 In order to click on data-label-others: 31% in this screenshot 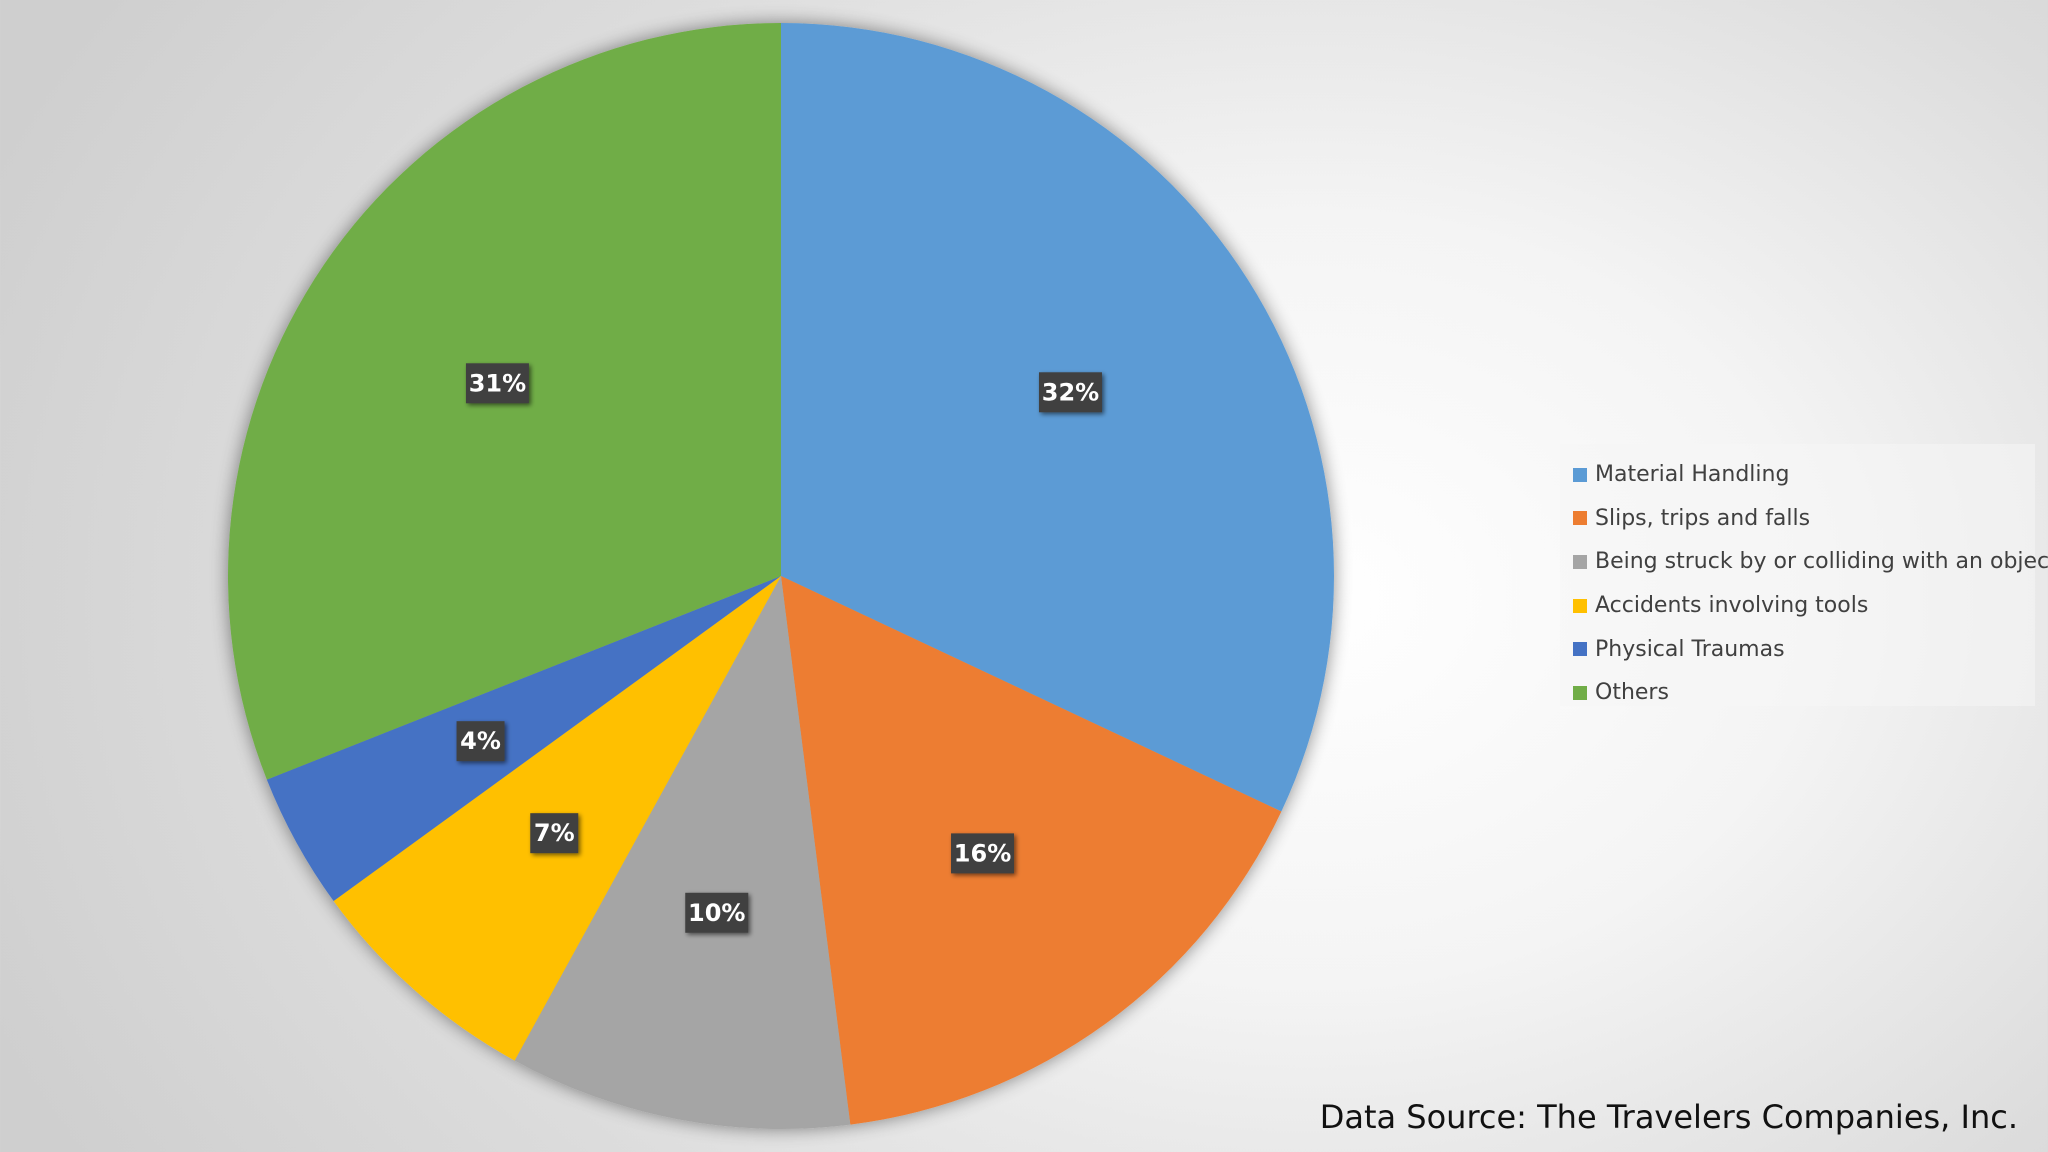, I will do `click(497, 383)`.